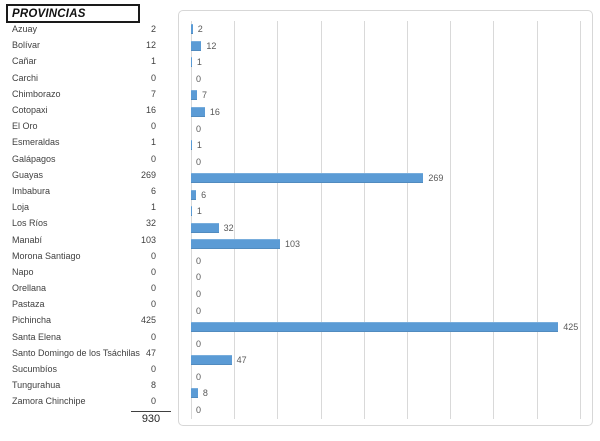  Describe the element at coordinates (241, 360) in the screenshot. I see `data-label: 47` at that location.